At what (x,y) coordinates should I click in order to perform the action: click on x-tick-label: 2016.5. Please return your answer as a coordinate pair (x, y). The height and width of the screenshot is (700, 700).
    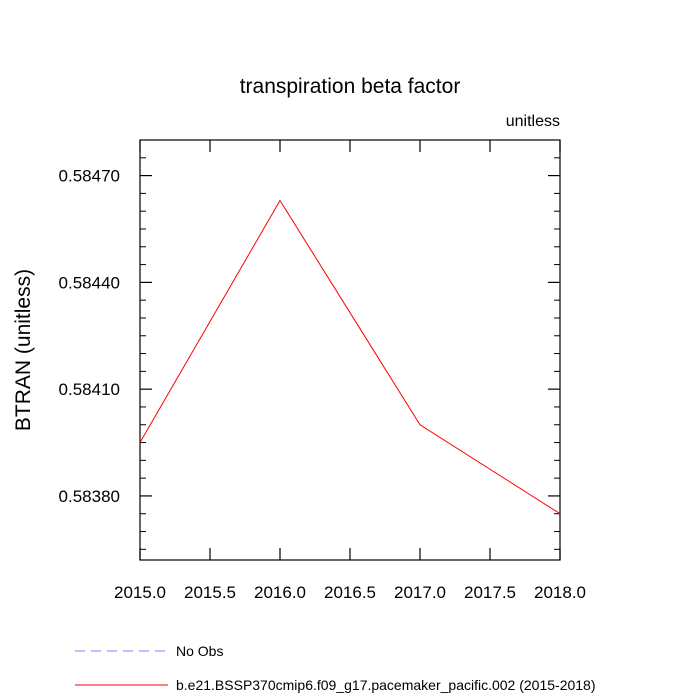
    Looking at the image, I should click on (350, 592).